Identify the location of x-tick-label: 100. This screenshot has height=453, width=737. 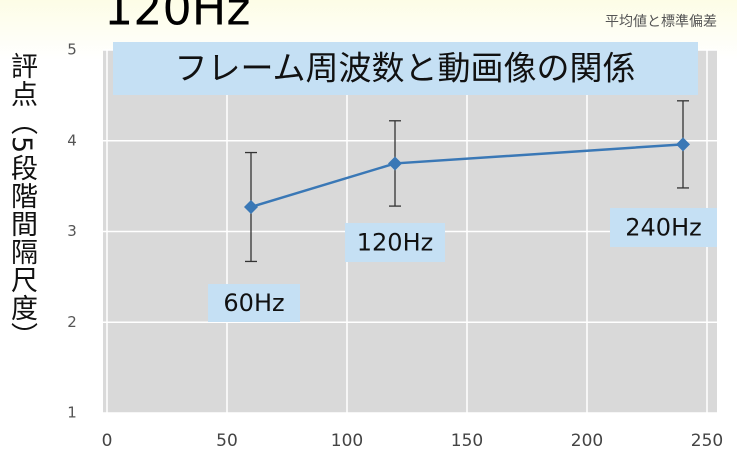
(347, 441).